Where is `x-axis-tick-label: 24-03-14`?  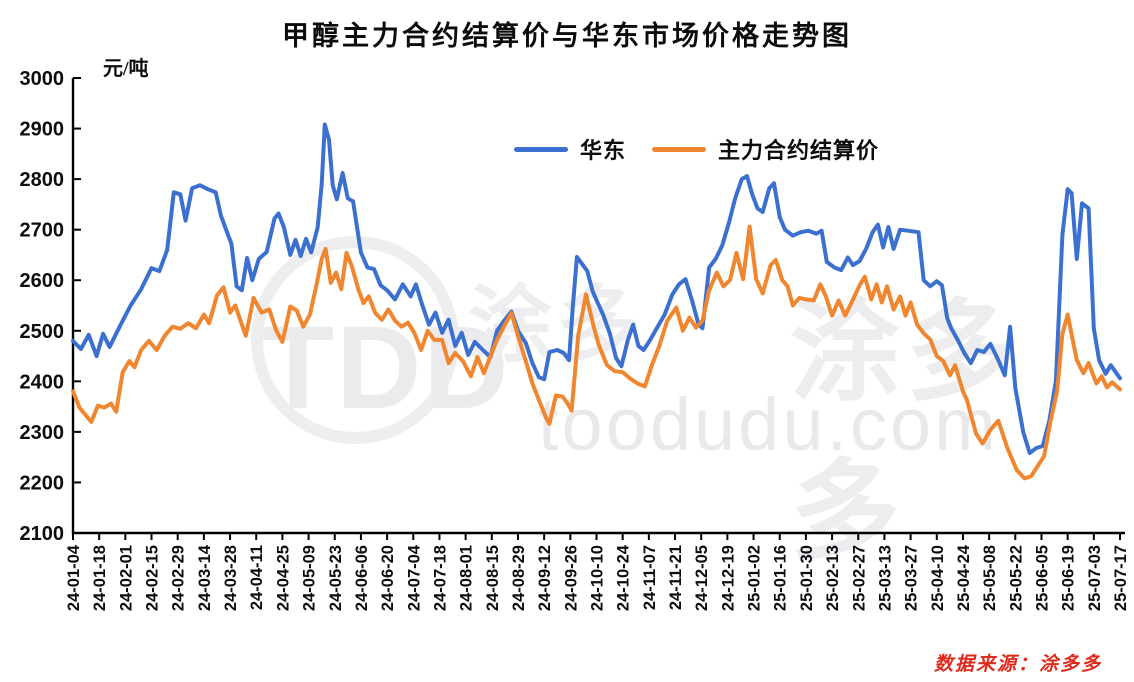
x-axis-tick-label: 24-03-14 is located at coordinates (205, 577).